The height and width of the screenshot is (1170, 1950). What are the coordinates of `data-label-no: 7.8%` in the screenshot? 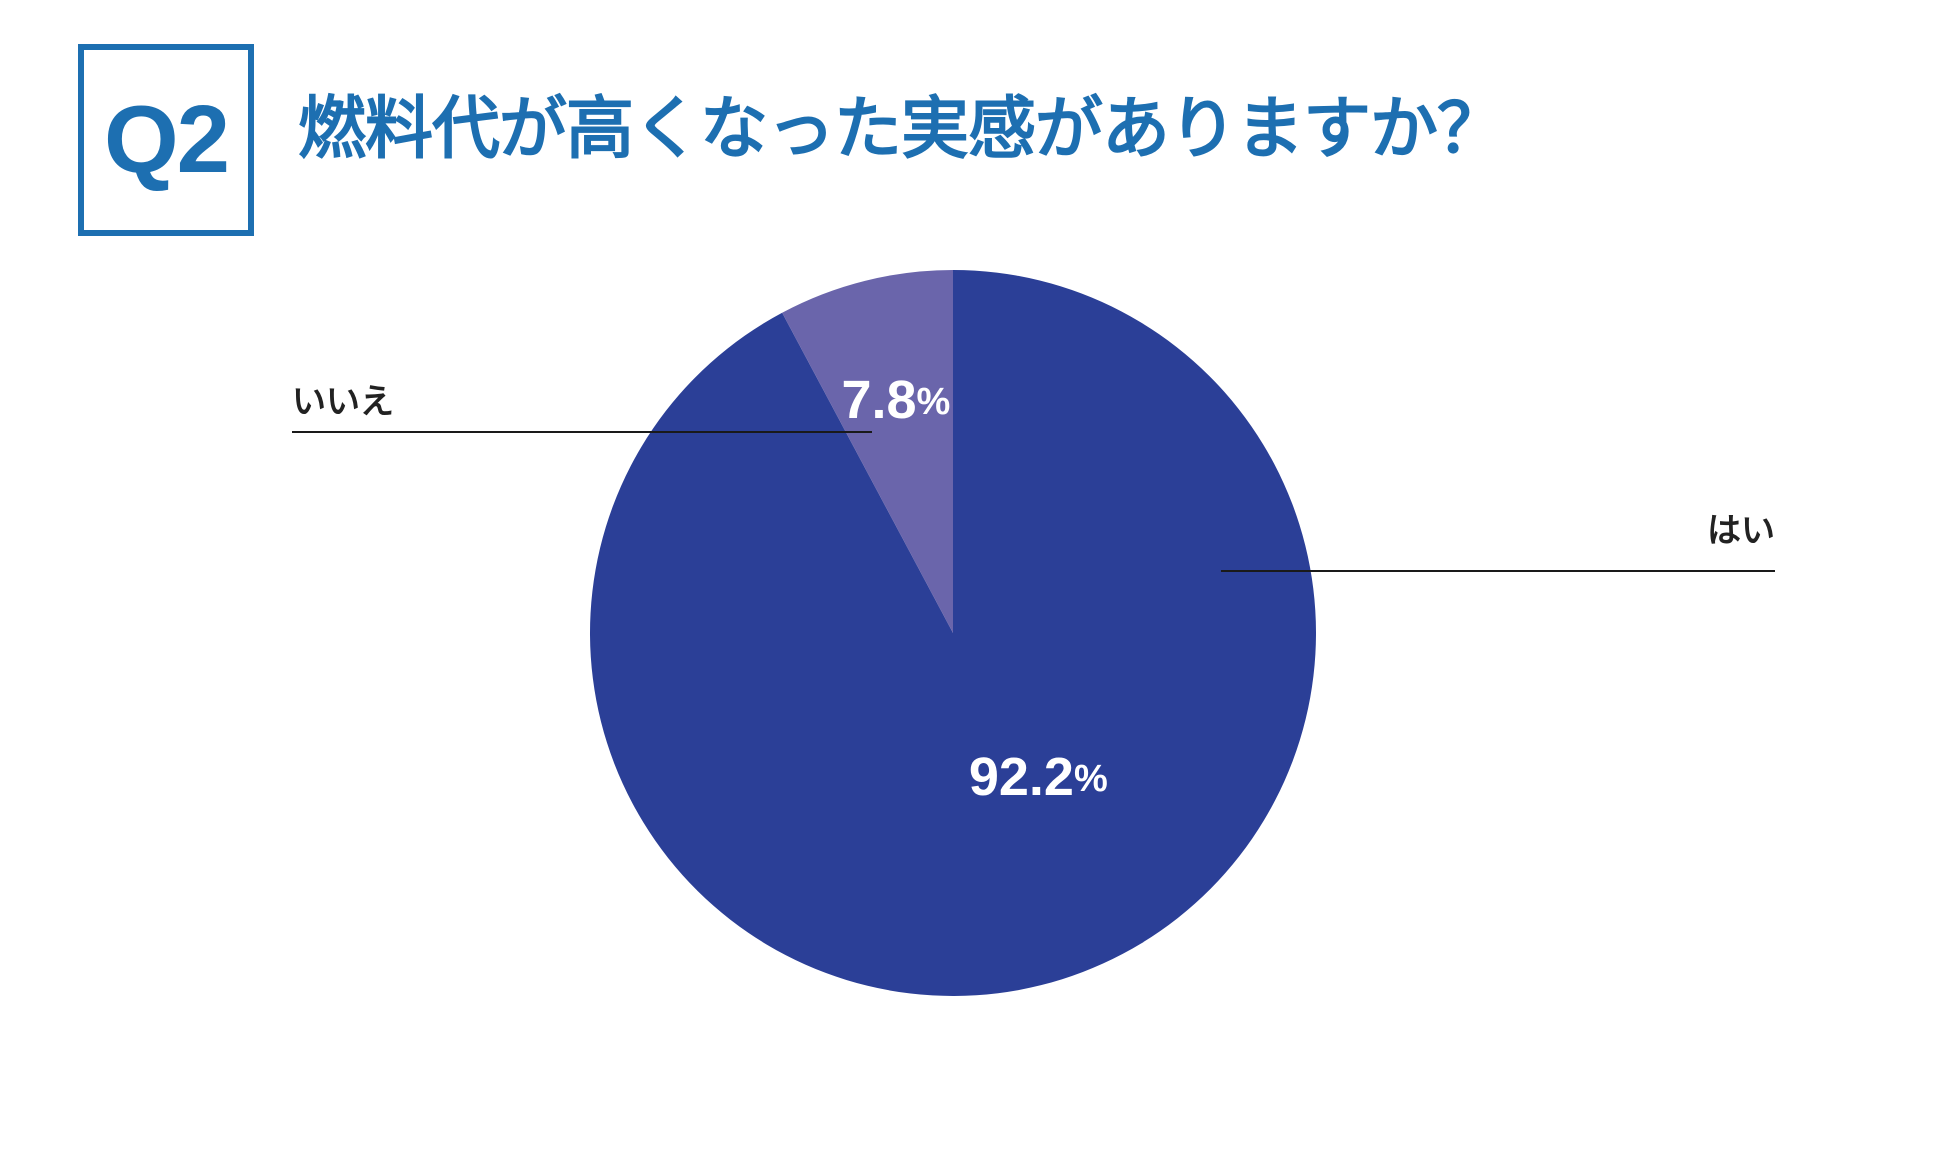 It's located at (895, 400).